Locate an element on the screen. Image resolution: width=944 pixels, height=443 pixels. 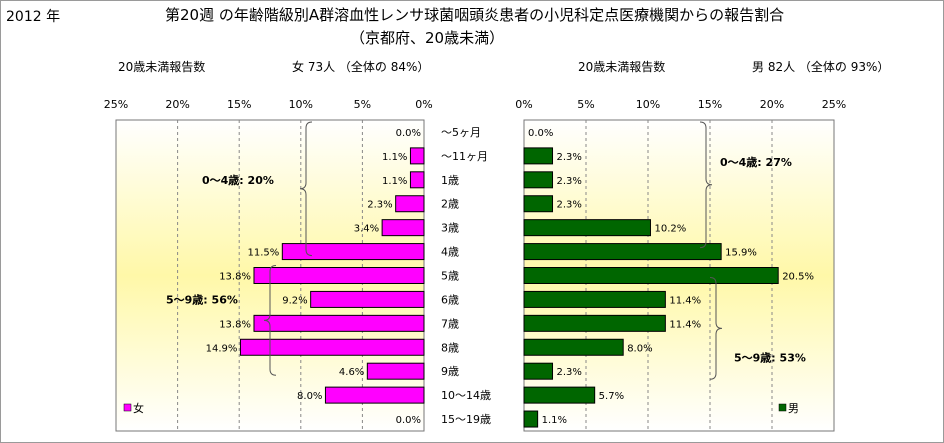
age-category-label: 2歳 is located at coordinates (450, 204).